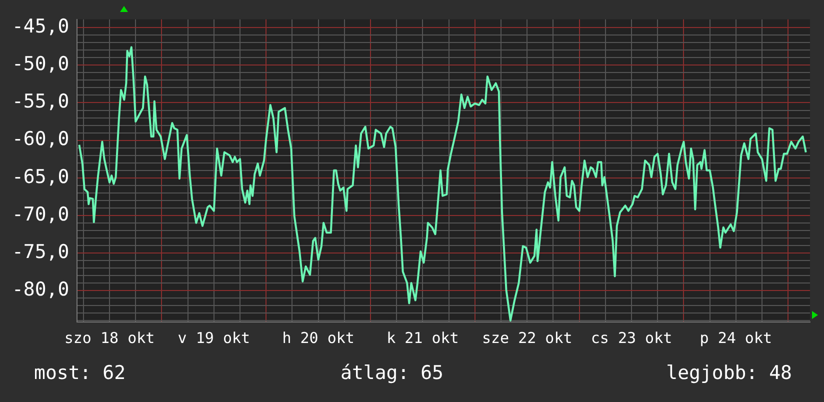  What do you see at coordinates (41, 101) in the screenshot?
I see `y-tick-label: -55,0` at bounding box center [41, 101].